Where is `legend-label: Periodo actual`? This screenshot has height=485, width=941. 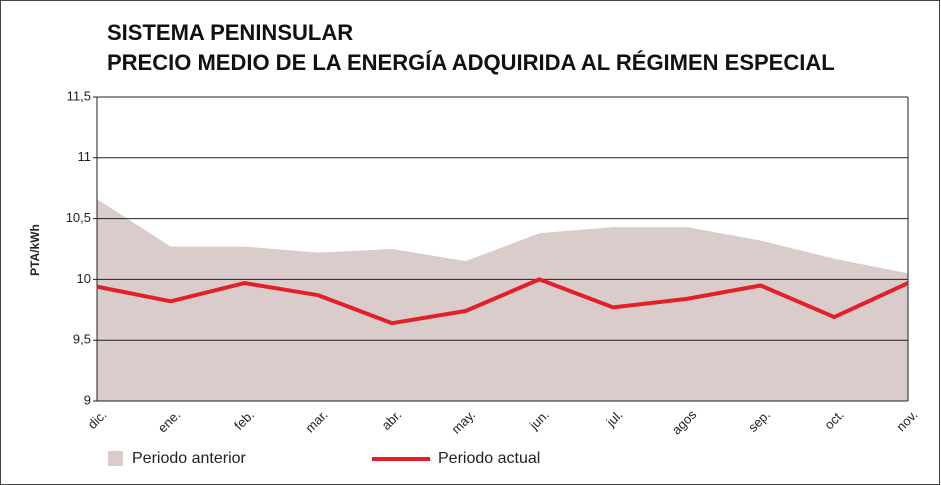
legend-label: Periodo actual is located at coordinates (489, 458).